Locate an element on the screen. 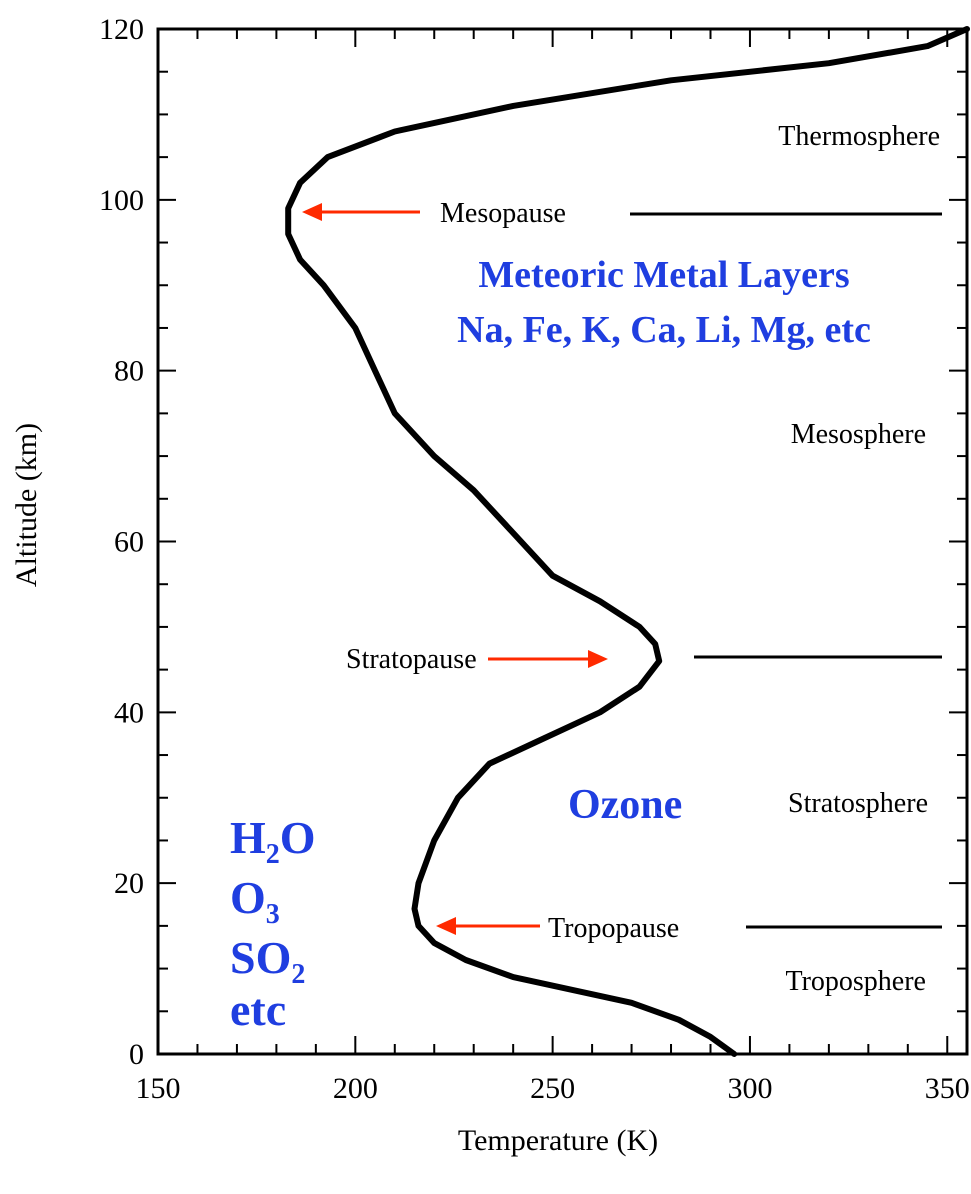 Image resolution: width=971 pixels, height=1194 pixels. mesopause-arrow is located at coordinates (361, 212).